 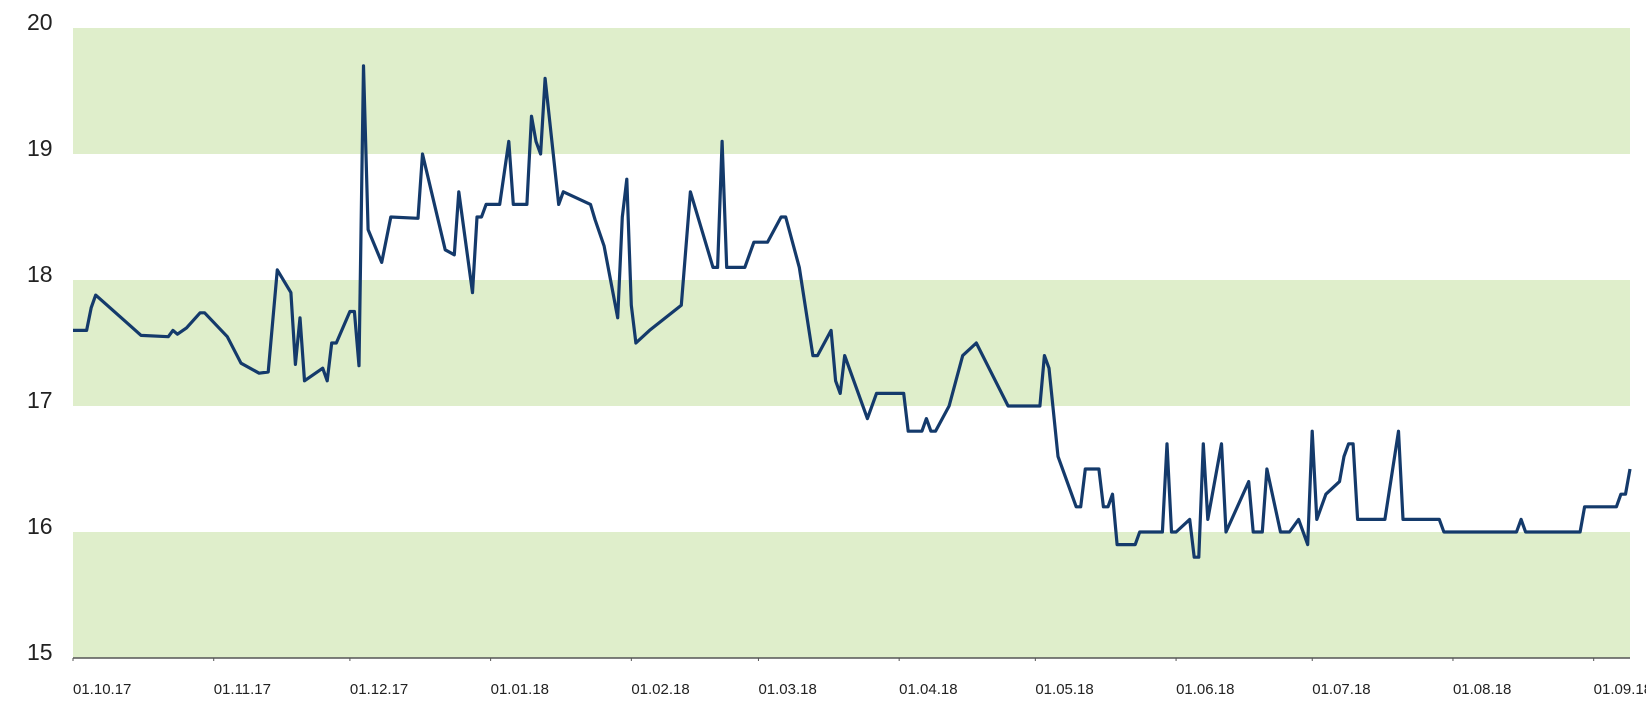 I want to click on y-tick-label: 16, so click(x=40, y=526).